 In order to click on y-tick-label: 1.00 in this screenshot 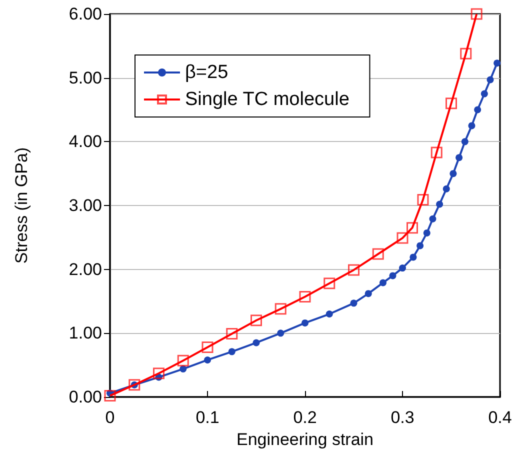, I will do `click(85, 333)`.